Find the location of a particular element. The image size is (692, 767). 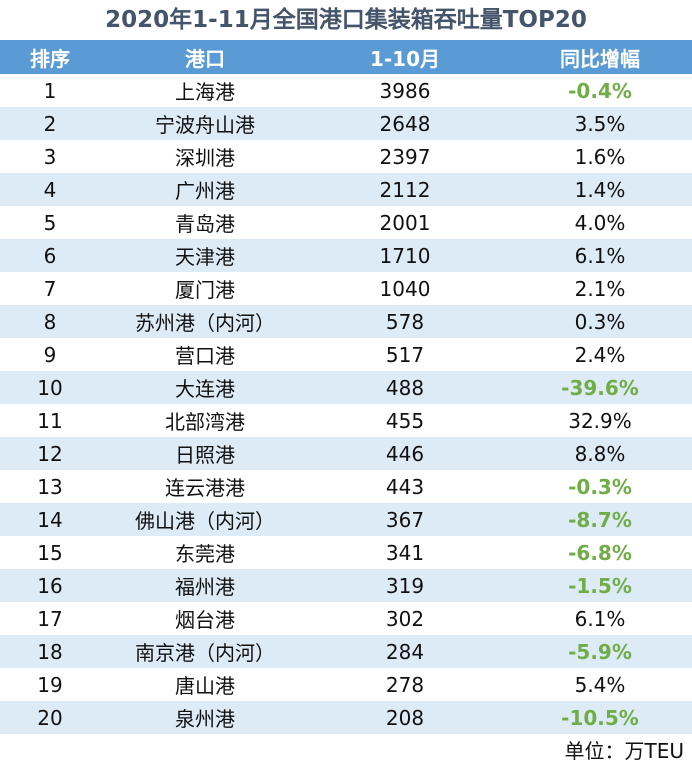

yoy-cell: 2.4% is located at coordinates (600, 354).